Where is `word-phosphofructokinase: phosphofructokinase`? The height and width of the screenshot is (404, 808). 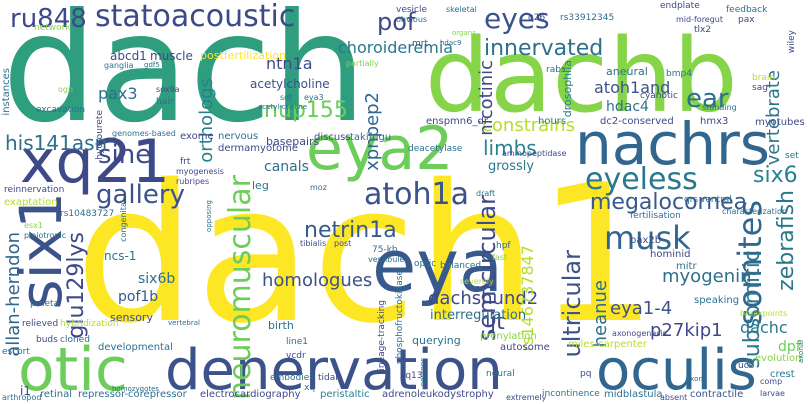 word-phosphofructokinase: phosphofructokinase is located at coordinates (400, 317).